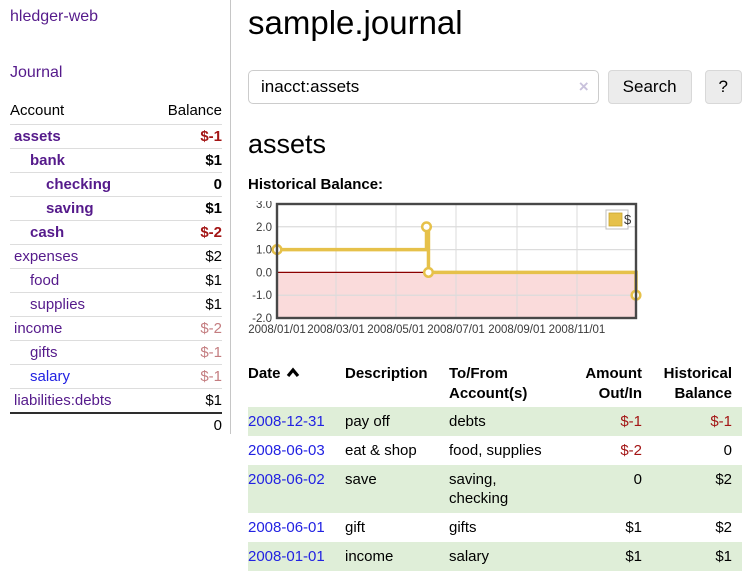  What do you see at coordinates (637, 479) in the screenshot?
I see `register-amount: 0` at bounding box center [637, 479].